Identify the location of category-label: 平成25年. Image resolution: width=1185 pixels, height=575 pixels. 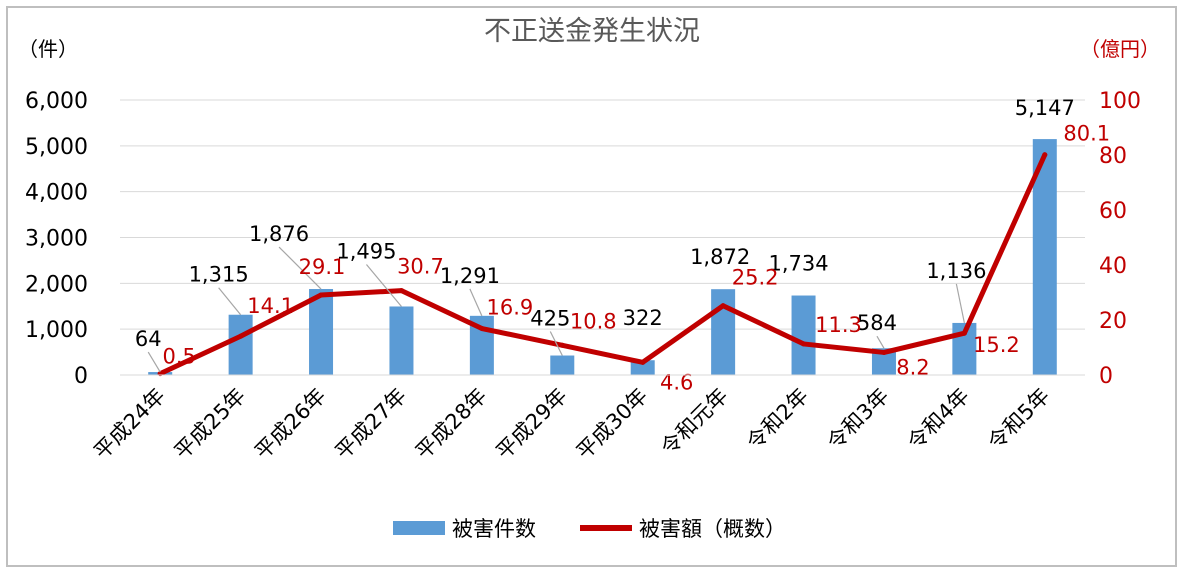
(210, 424).